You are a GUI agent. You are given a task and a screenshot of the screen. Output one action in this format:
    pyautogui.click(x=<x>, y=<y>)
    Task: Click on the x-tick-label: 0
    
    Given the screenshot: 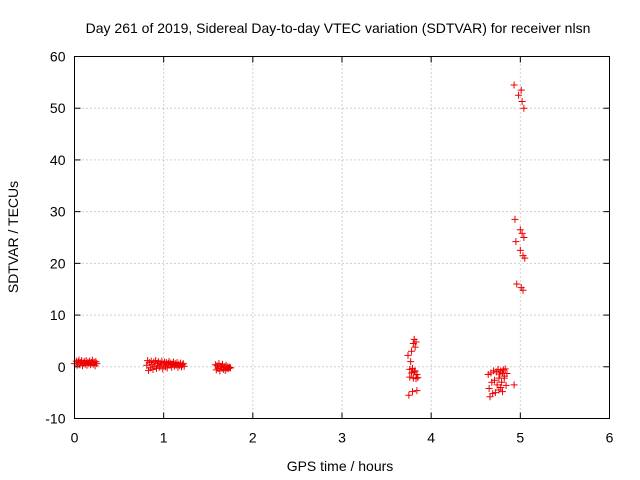 What is the action you would take?
    pyautogui.click(x=75, y=438)
    